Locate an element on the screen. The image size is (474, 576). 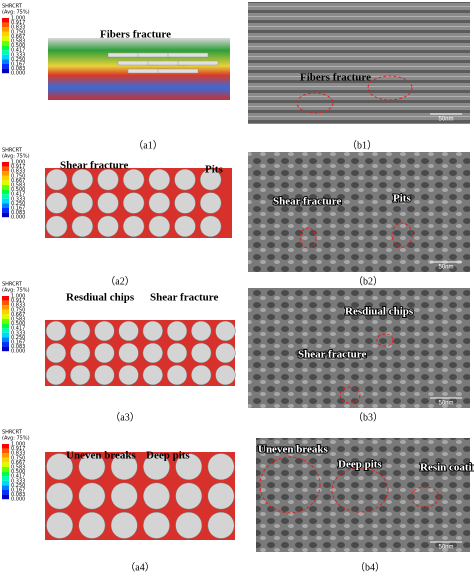
scale-label: 50nm is located at coordinates (445, 548).